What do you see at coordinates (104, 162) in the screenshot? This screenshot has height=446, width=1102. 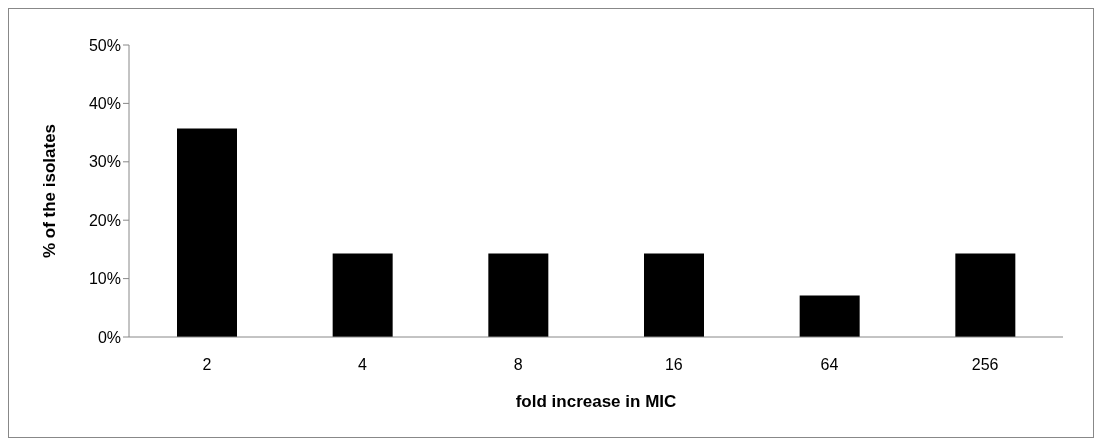 I see `y-tick-label: 30%` at bounding box center [104, 162].